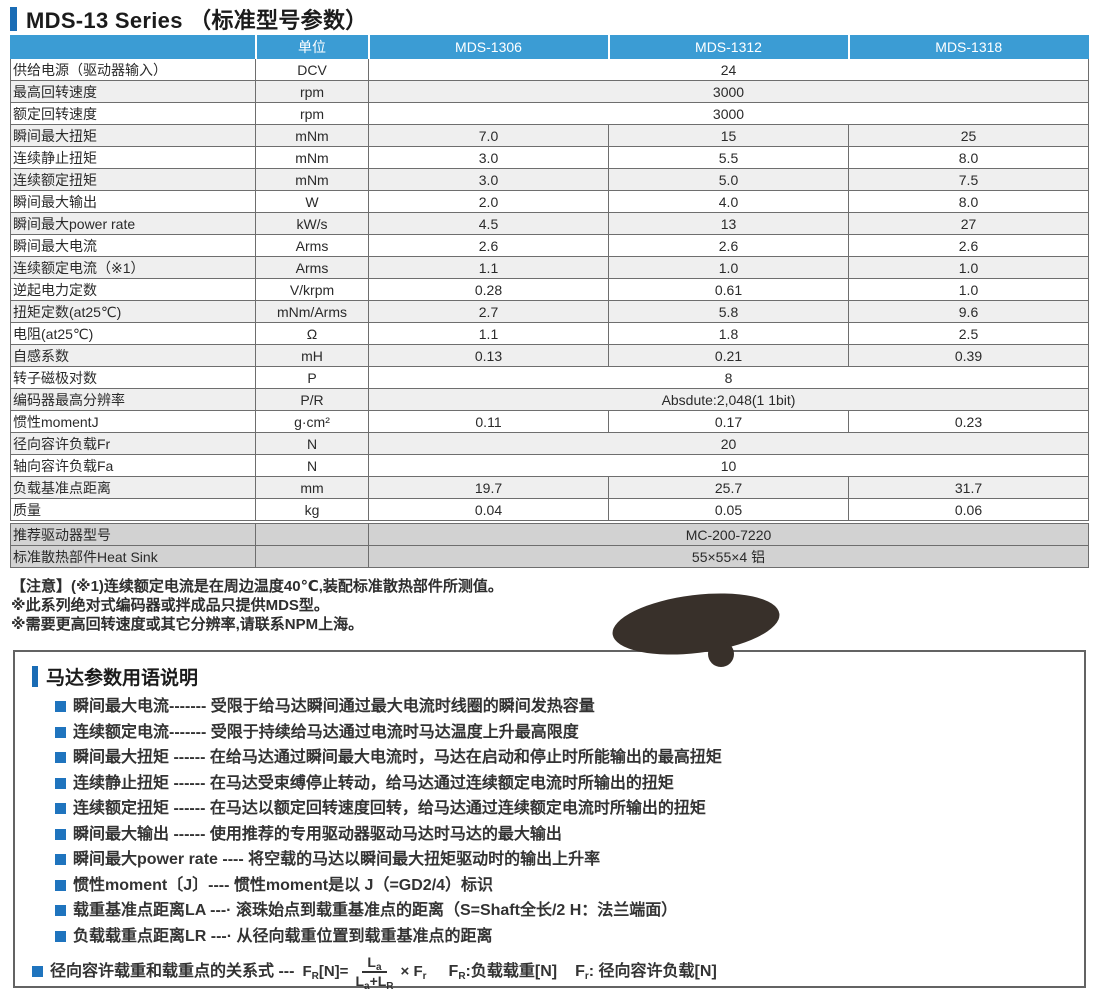 The height and width of the screenshot is (1004, 1098). I want to click on spec-header-row: 单位 MDS-1306 MDS-1312 MDS-1318, so click(549, 47).